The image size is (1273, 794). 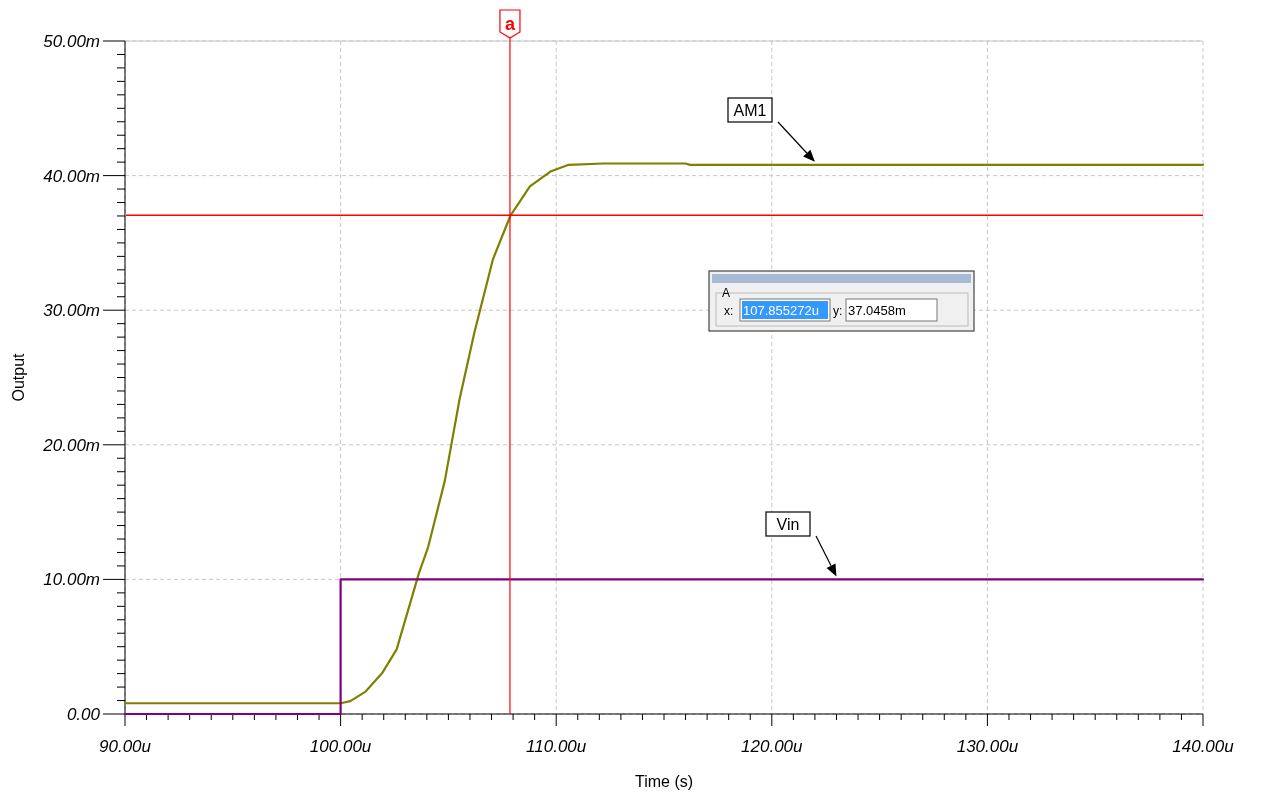 What do you see at coordinates (877, 310) in the screenshot?
I see `annotation: 37.0458m` at bounding box center [877, 310].